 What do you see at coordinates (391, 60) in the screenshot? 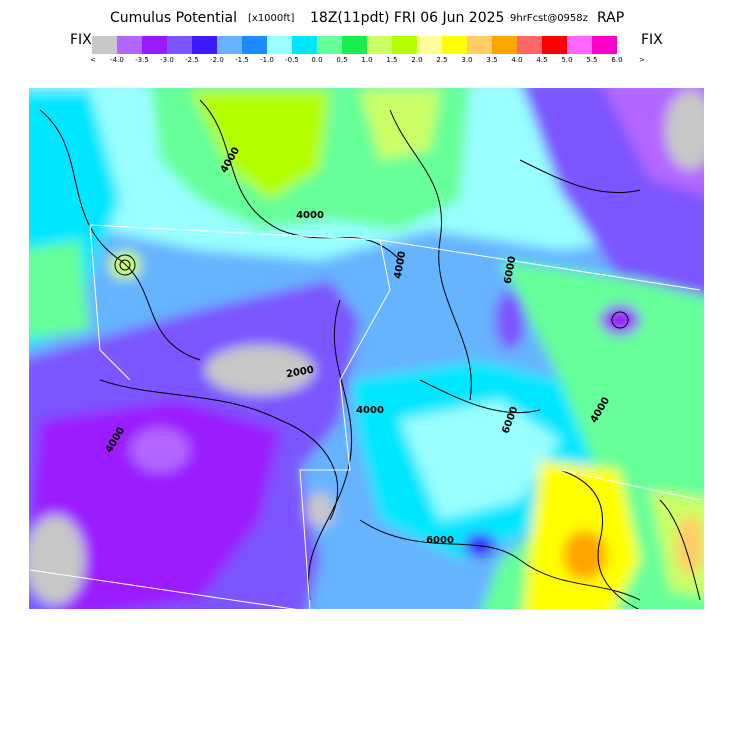
I see `colorbar-label: 1.5` at bounding box center [391, 60].